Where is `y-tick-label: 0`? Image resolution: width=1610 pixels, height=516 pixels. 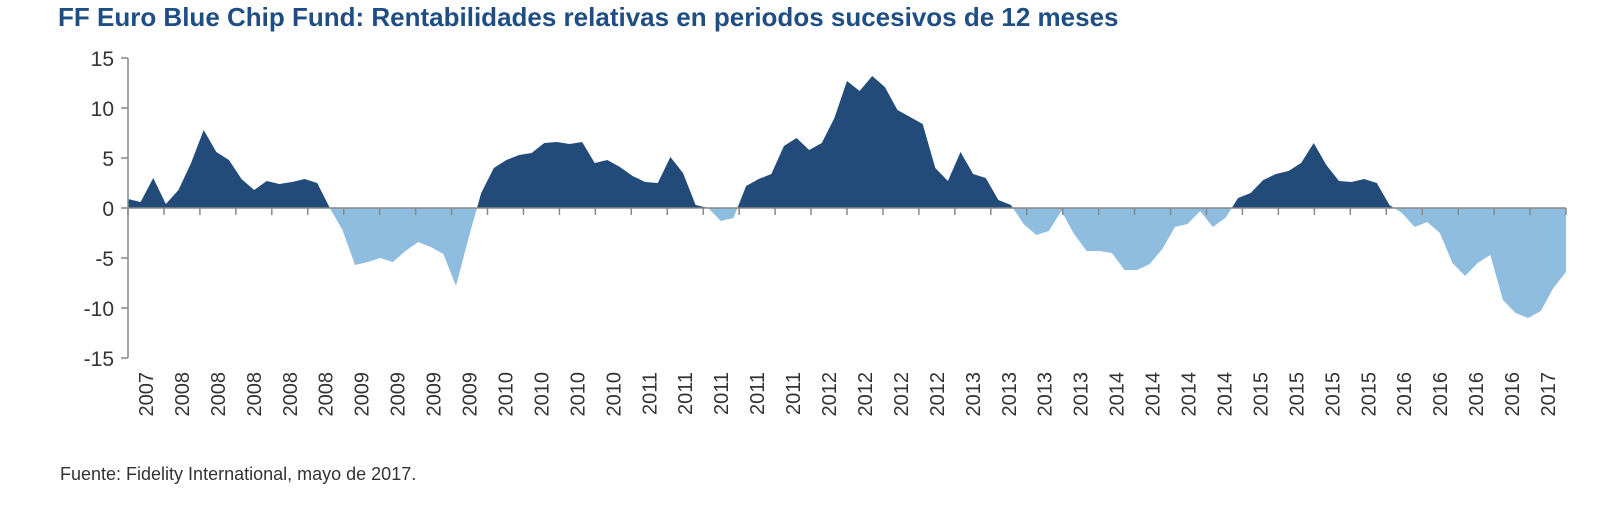 y-tick-label: 0 is located at coordinates (108, 209).